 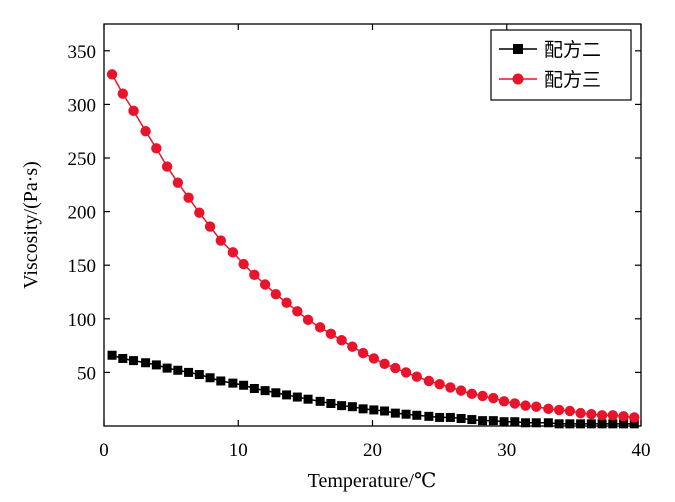 I want to click on x-axis-label: Temperature/℃, so click(x=372, y=481).